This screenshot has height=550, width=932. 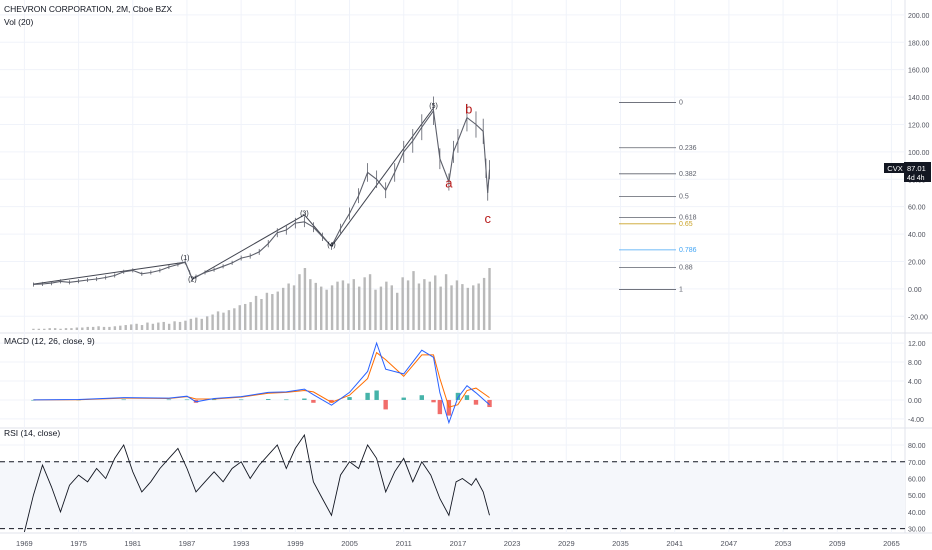 I want to click on x-tick-label: 2047, so click(x=729, y=543).